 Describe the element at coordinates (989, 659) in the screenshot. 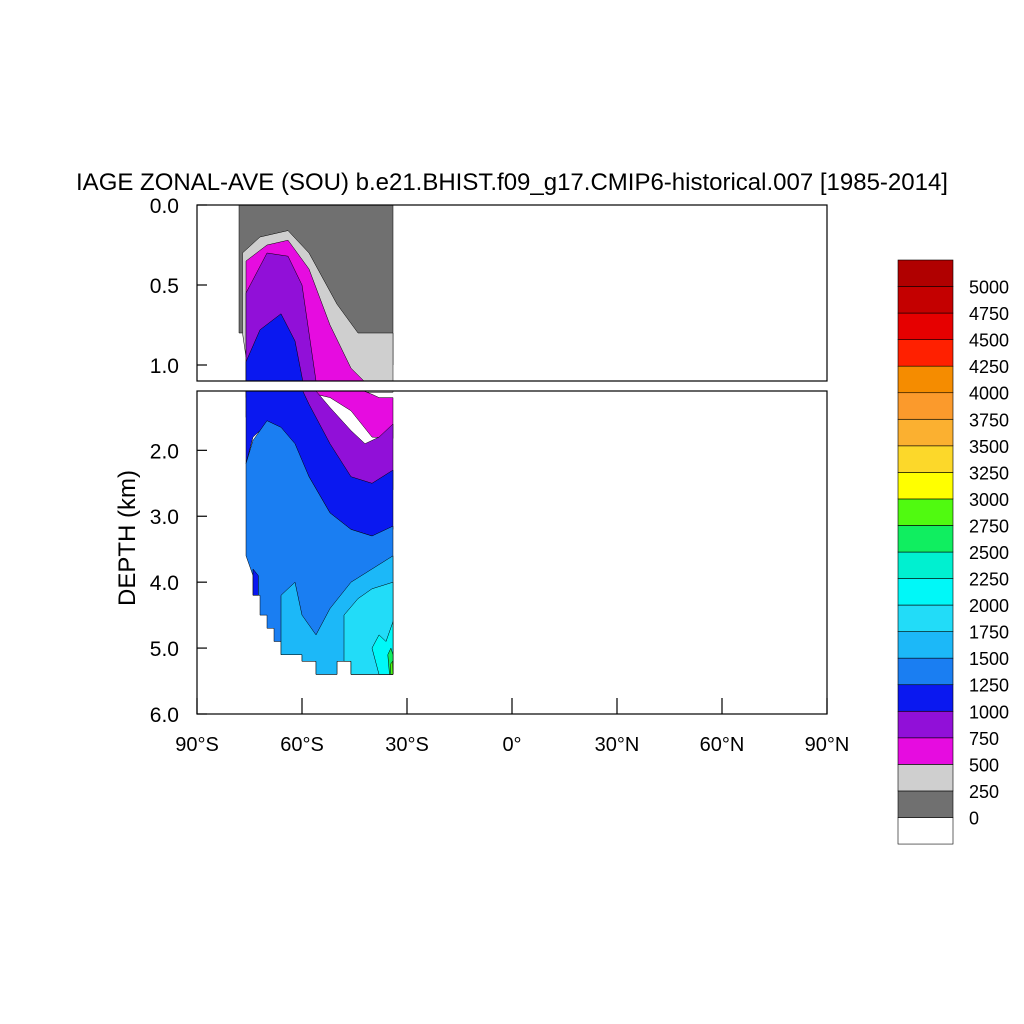

I see `colorbar-label: 1500` at that location.